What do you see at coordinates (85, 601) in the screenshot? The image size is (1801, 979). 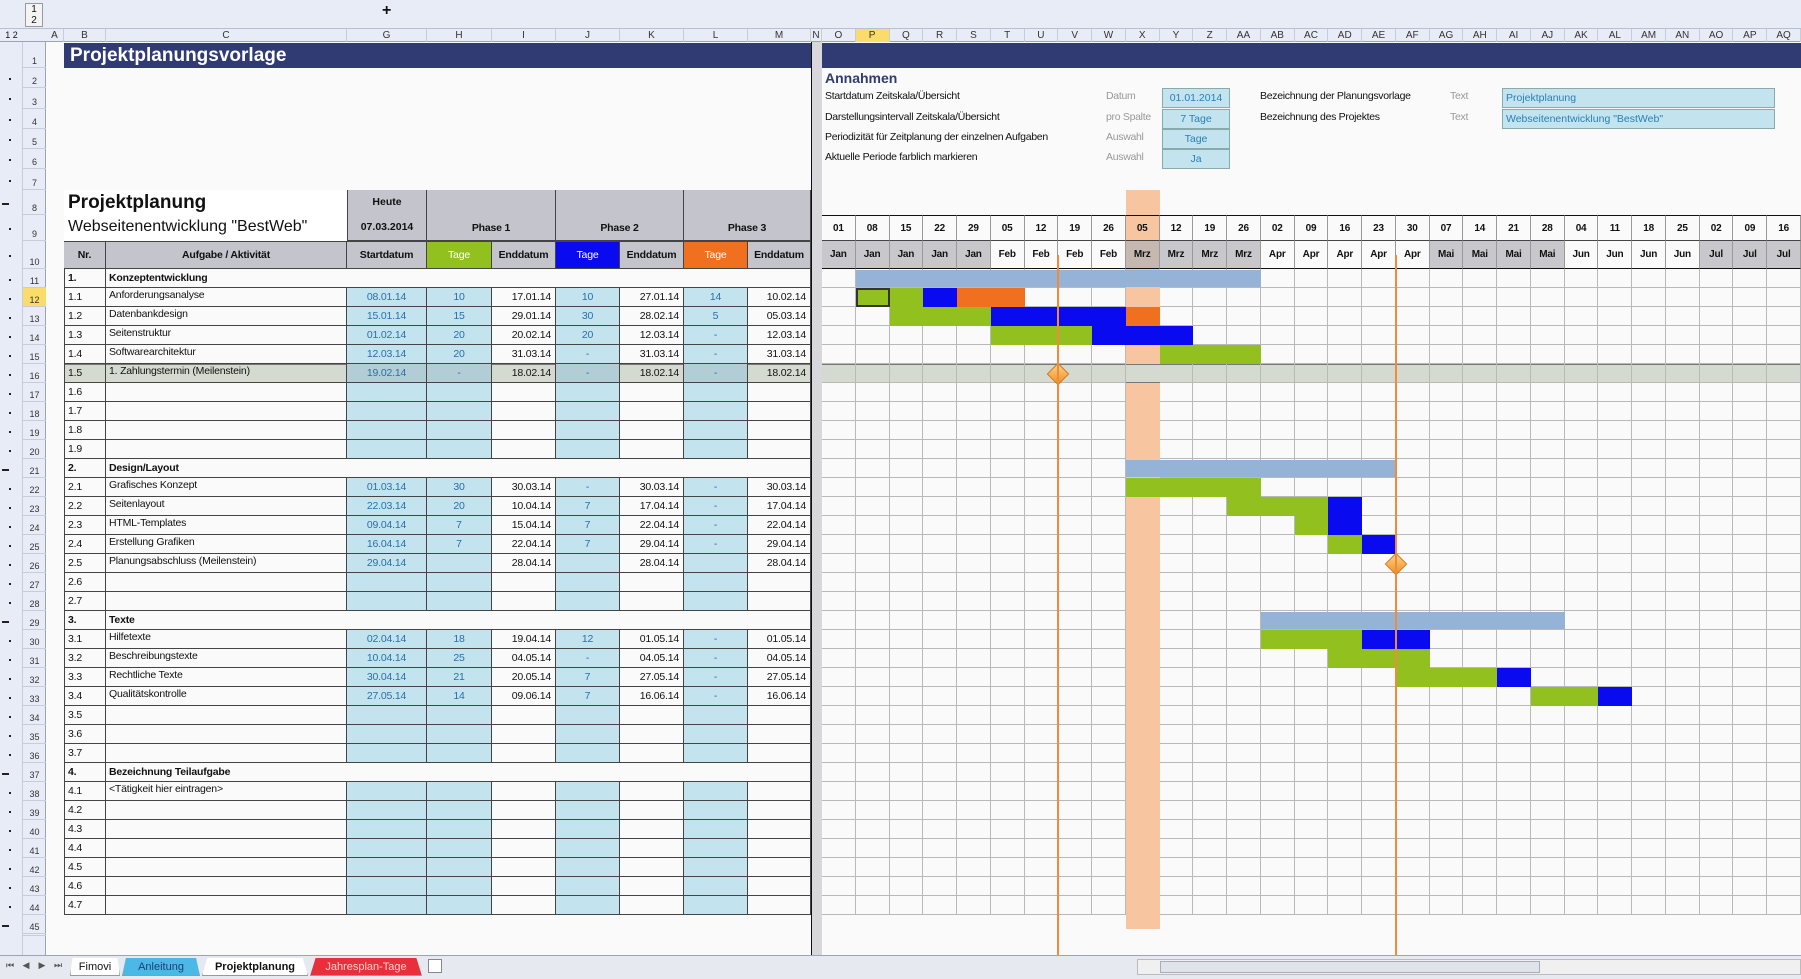 I see `task-number: 2.7` at bounding box center [85, 601].